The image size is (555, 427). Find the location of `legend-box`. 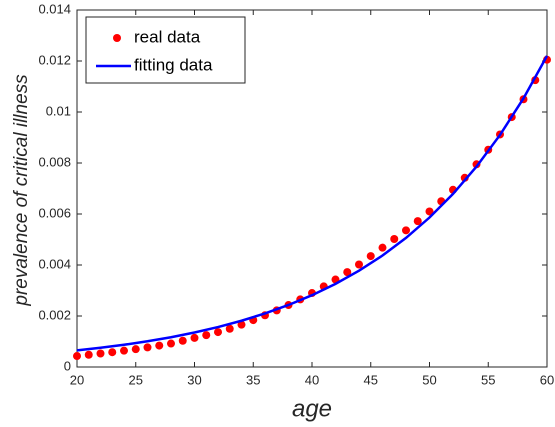

legend-box is located at coordinates (165, 50).